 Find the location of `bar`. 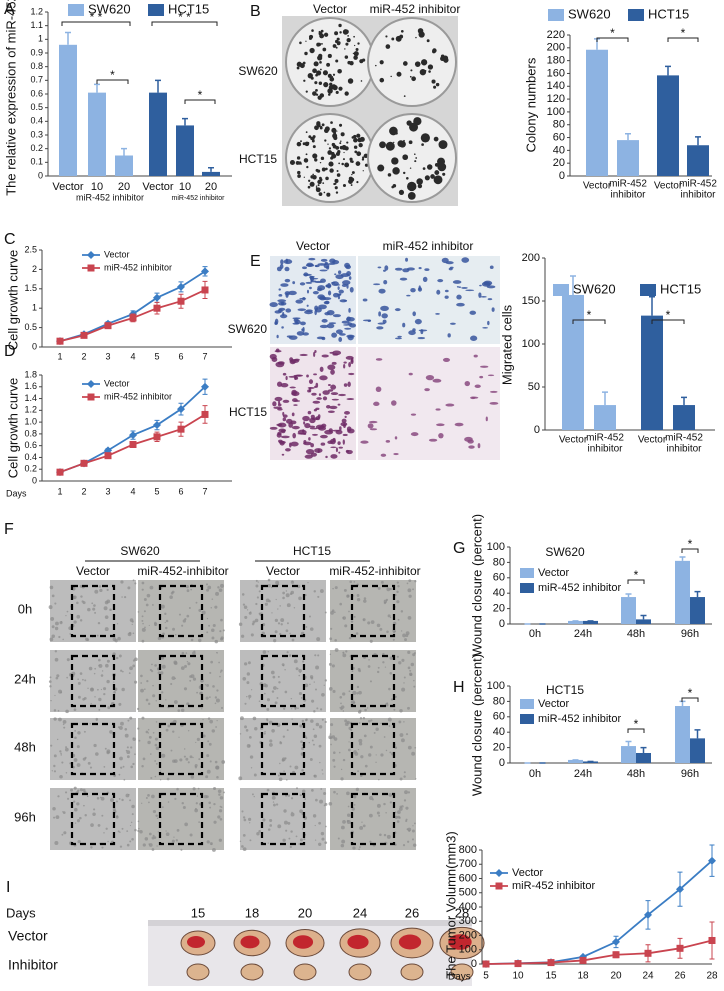

bar is located at coordinates (605, 417).